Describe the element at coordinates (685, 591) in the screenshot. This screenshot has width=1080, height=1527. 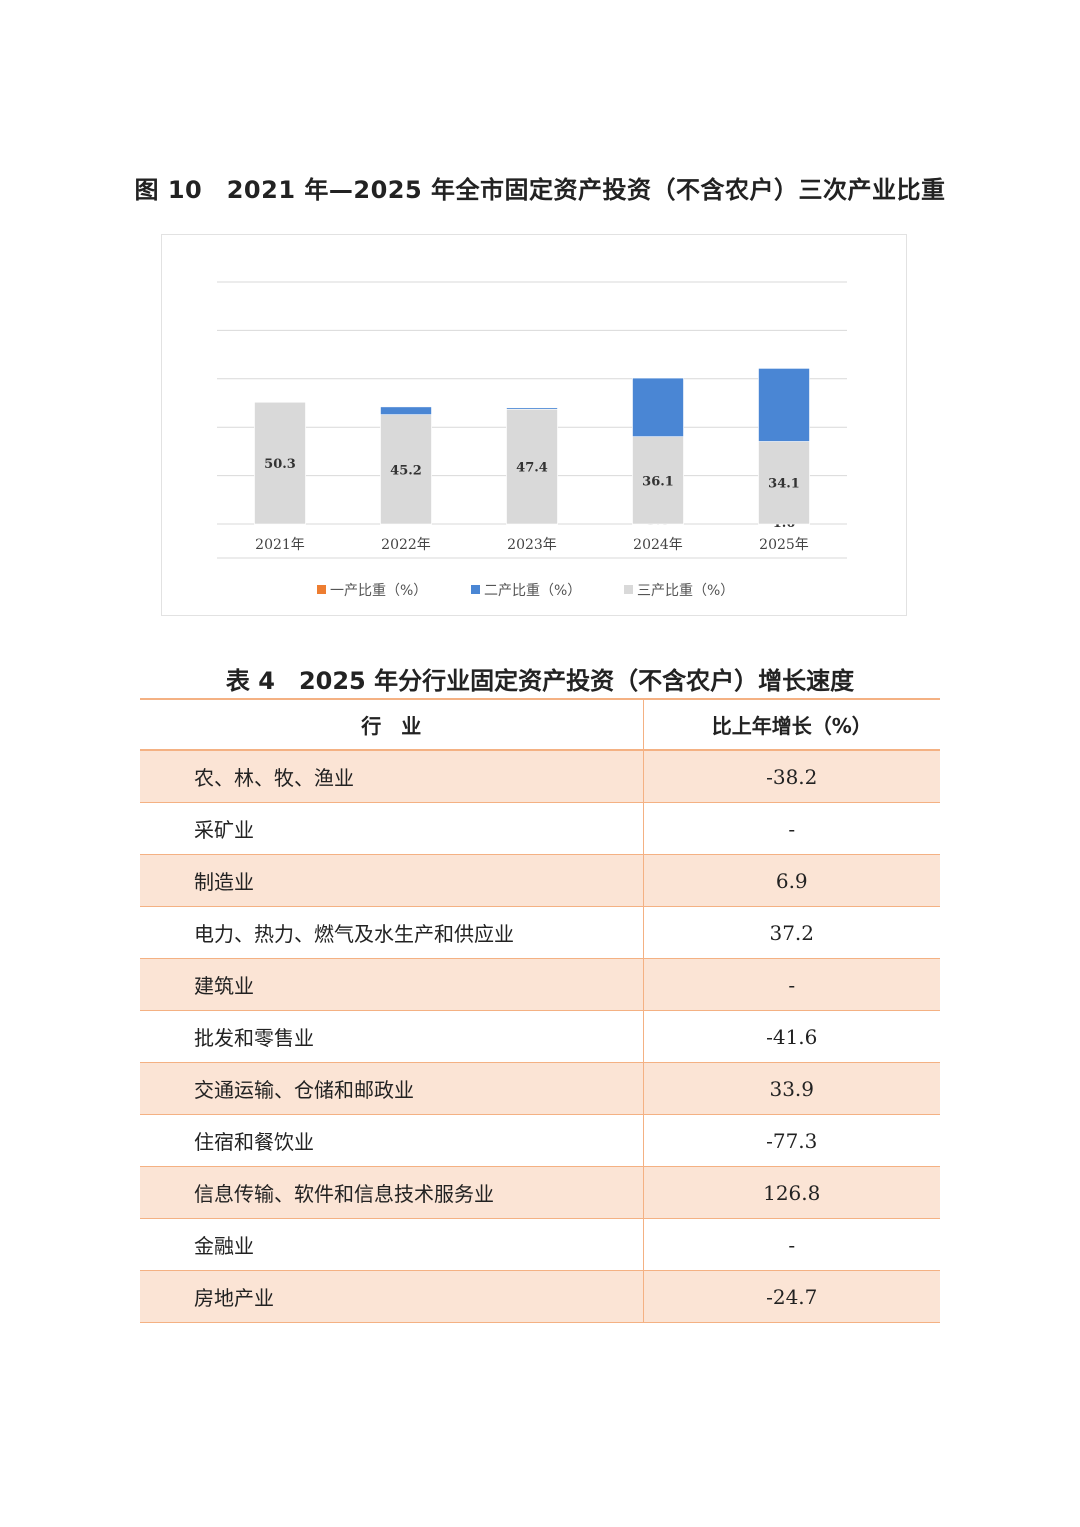
I see `legend-label: 三产比重（%）` at that location.